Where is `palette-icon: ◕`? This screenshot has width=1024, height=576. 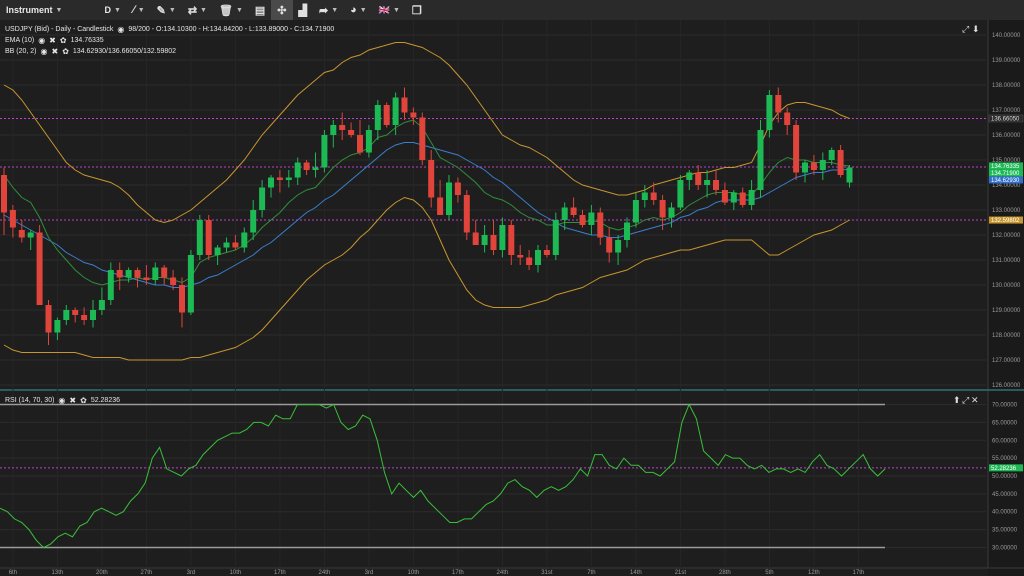
palette-icon: ◕ is located at coordinates (353, 10).